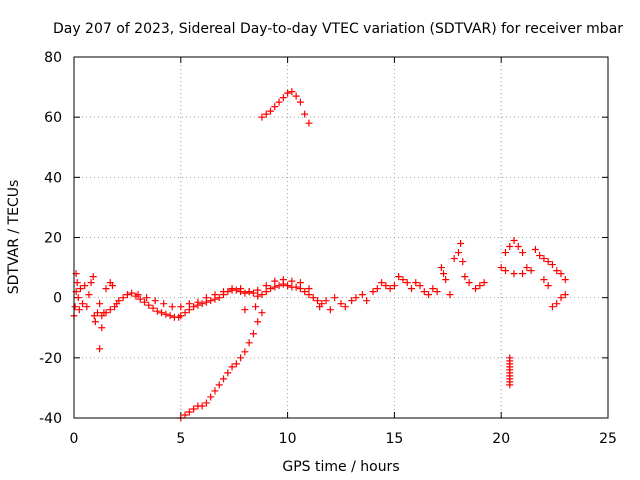 The image size is (640, 480). I want to click on y-tick-label: 80, so click(53, 58).